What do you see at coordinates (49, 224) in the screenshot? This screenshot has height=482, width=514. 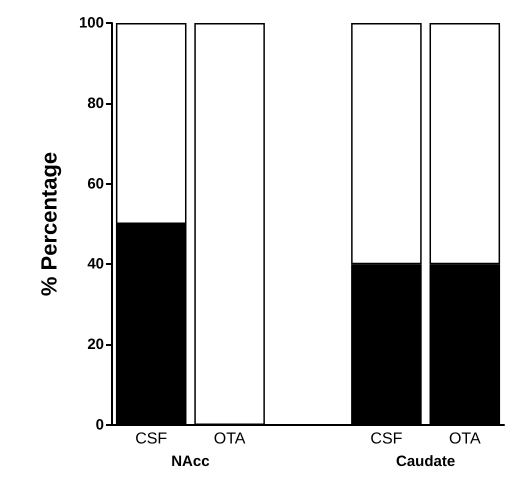 I see `y-axis-title: % Percentage` at bounding box center [49, 224].